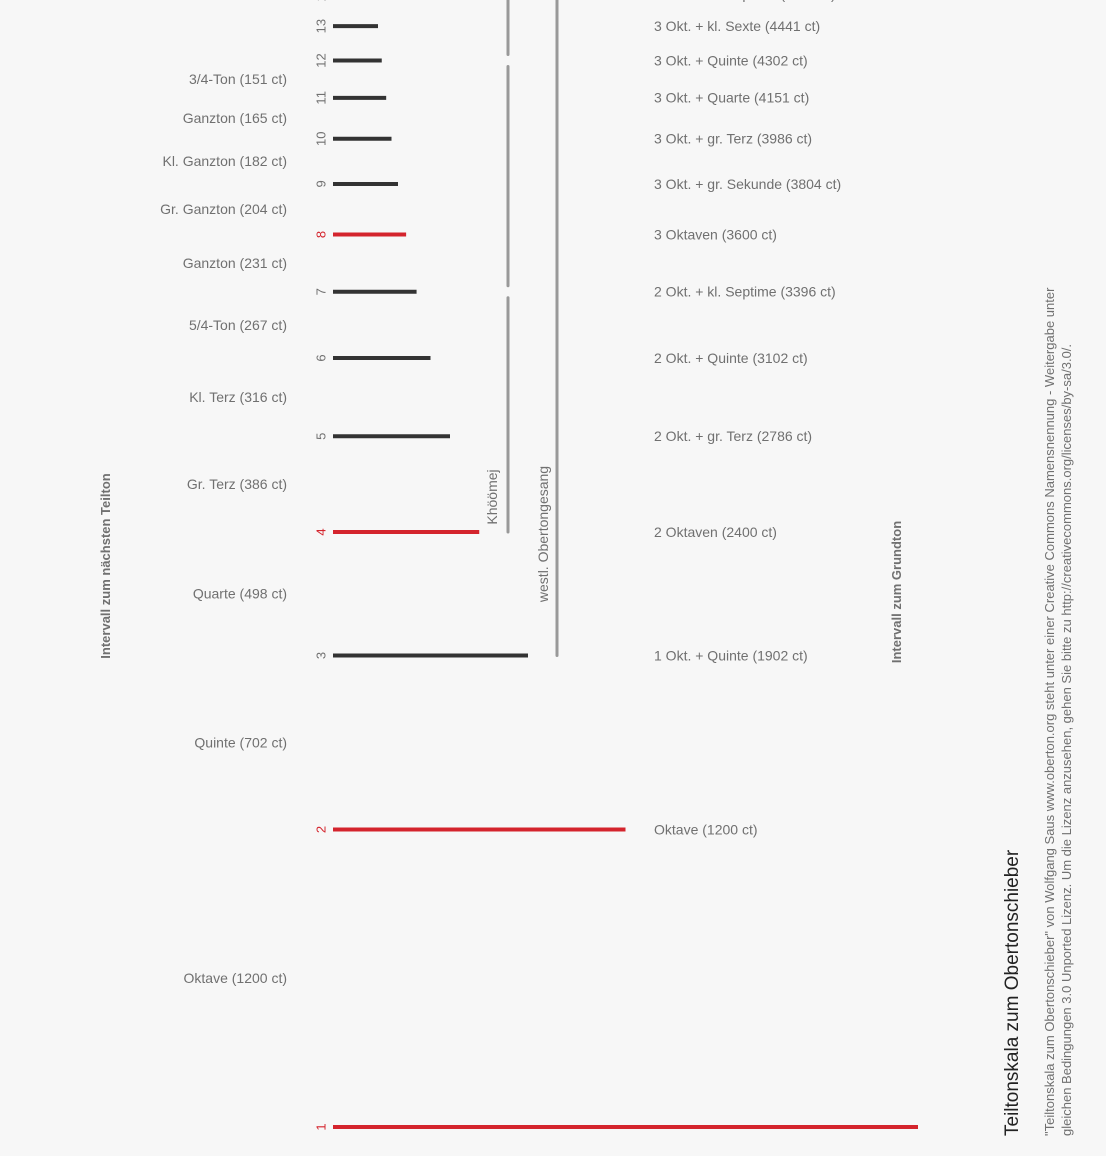 The width and height of the screenshot is (1106, 1156). What do you see at coordinates (235, 118) in the screenshot?
I see `neighbor-interval-label: Ganzton (165 ct)` at bounding box center [235, 118].